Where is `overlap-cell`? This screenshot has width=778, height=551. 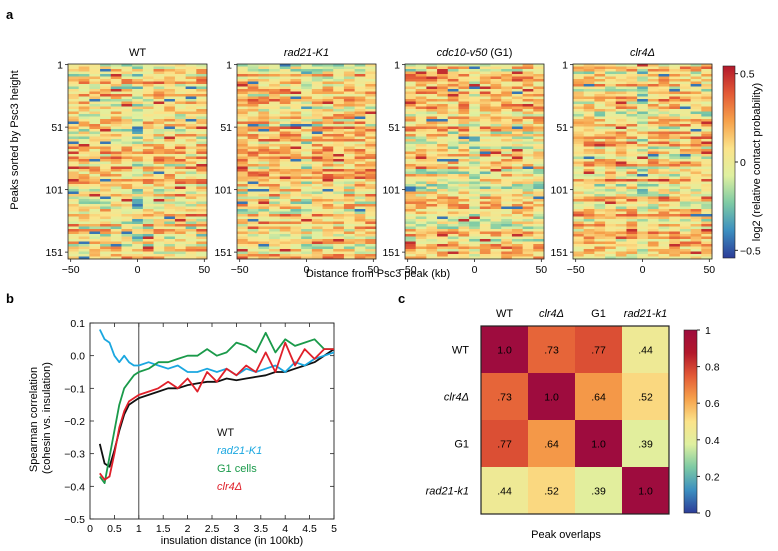 overlap-cell is located at coordinates (504, 490).